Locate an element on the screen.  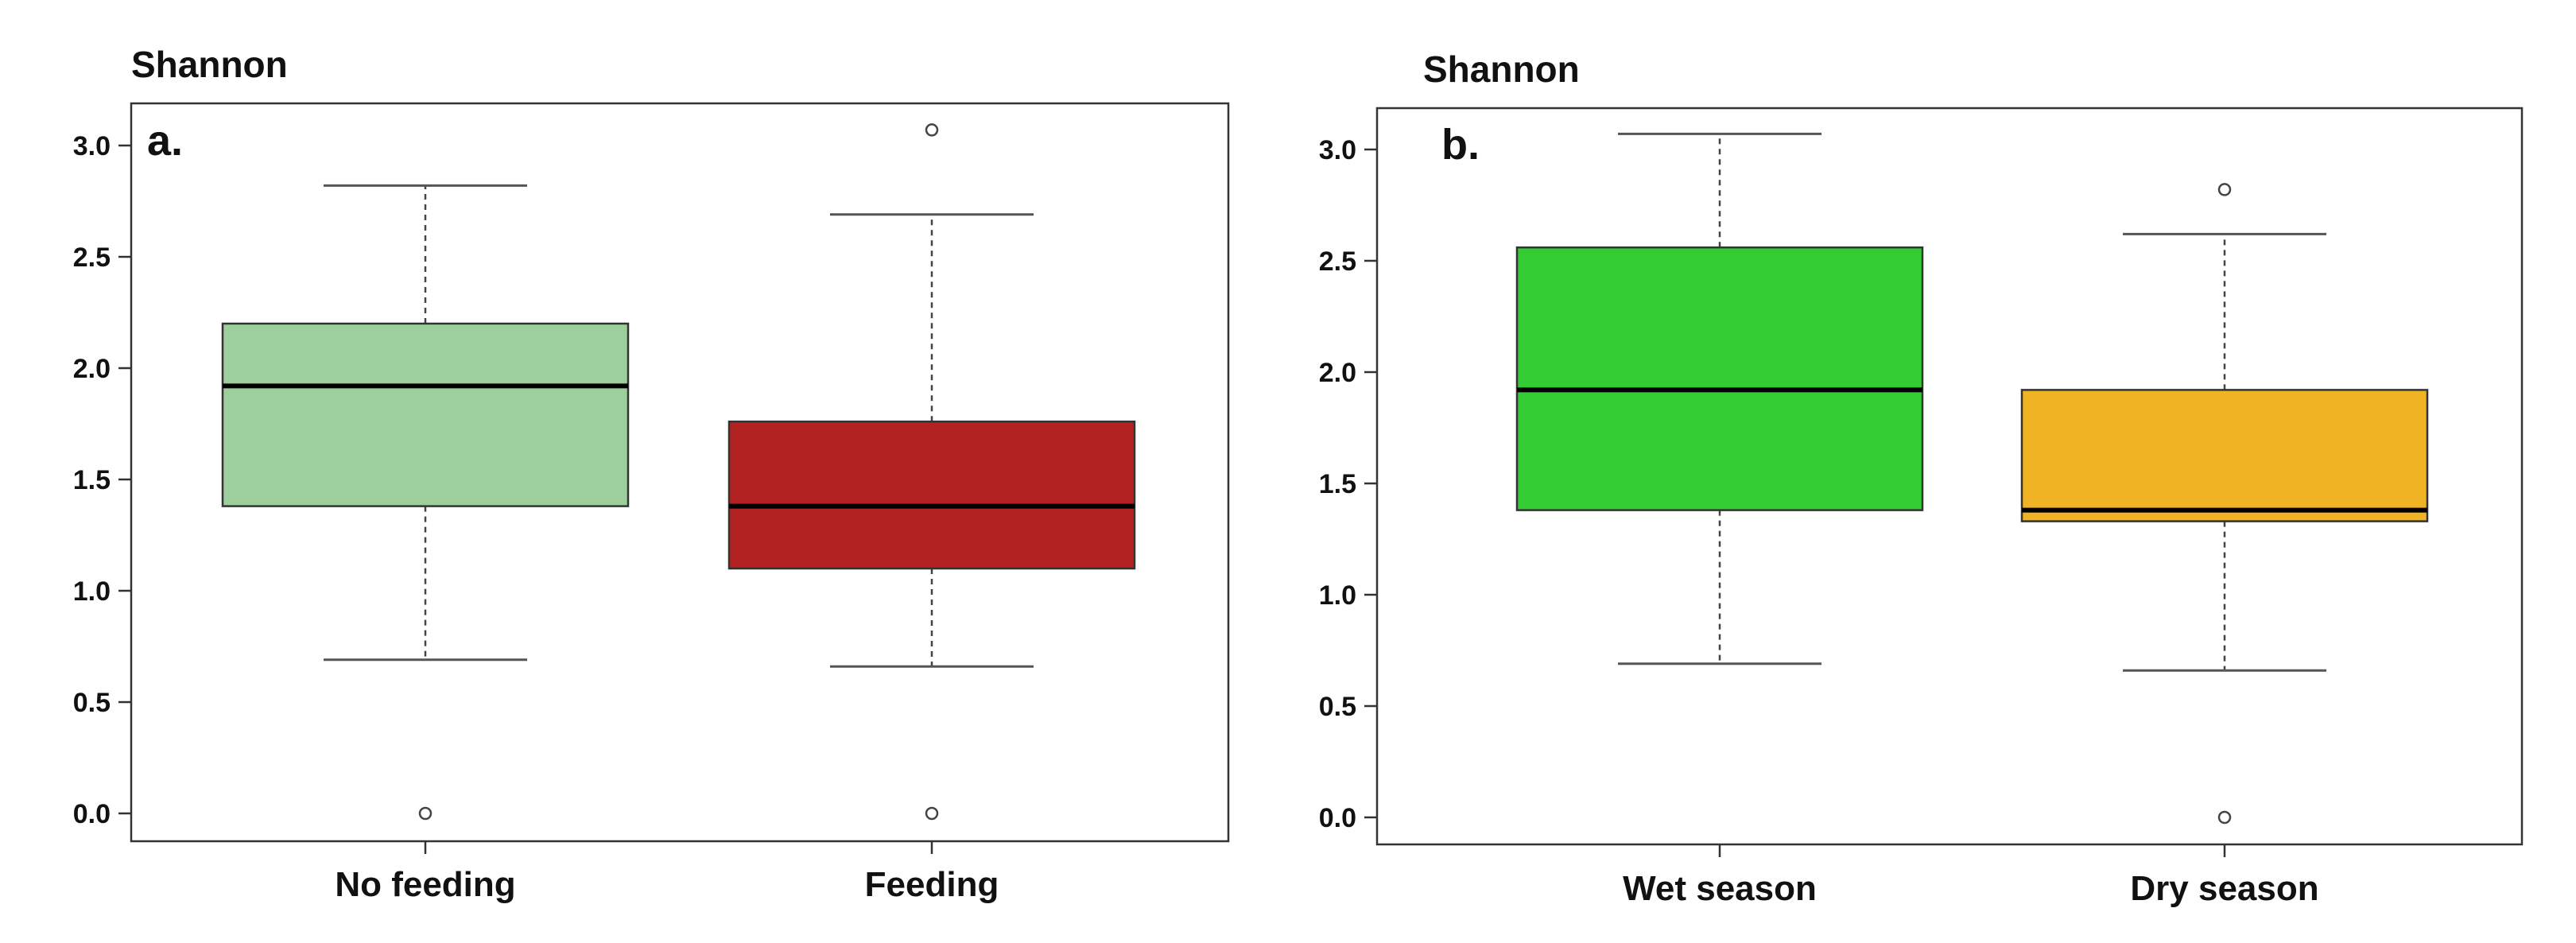
panel-a-cat-label-1: No feeding is located at coordinates (425, 885).